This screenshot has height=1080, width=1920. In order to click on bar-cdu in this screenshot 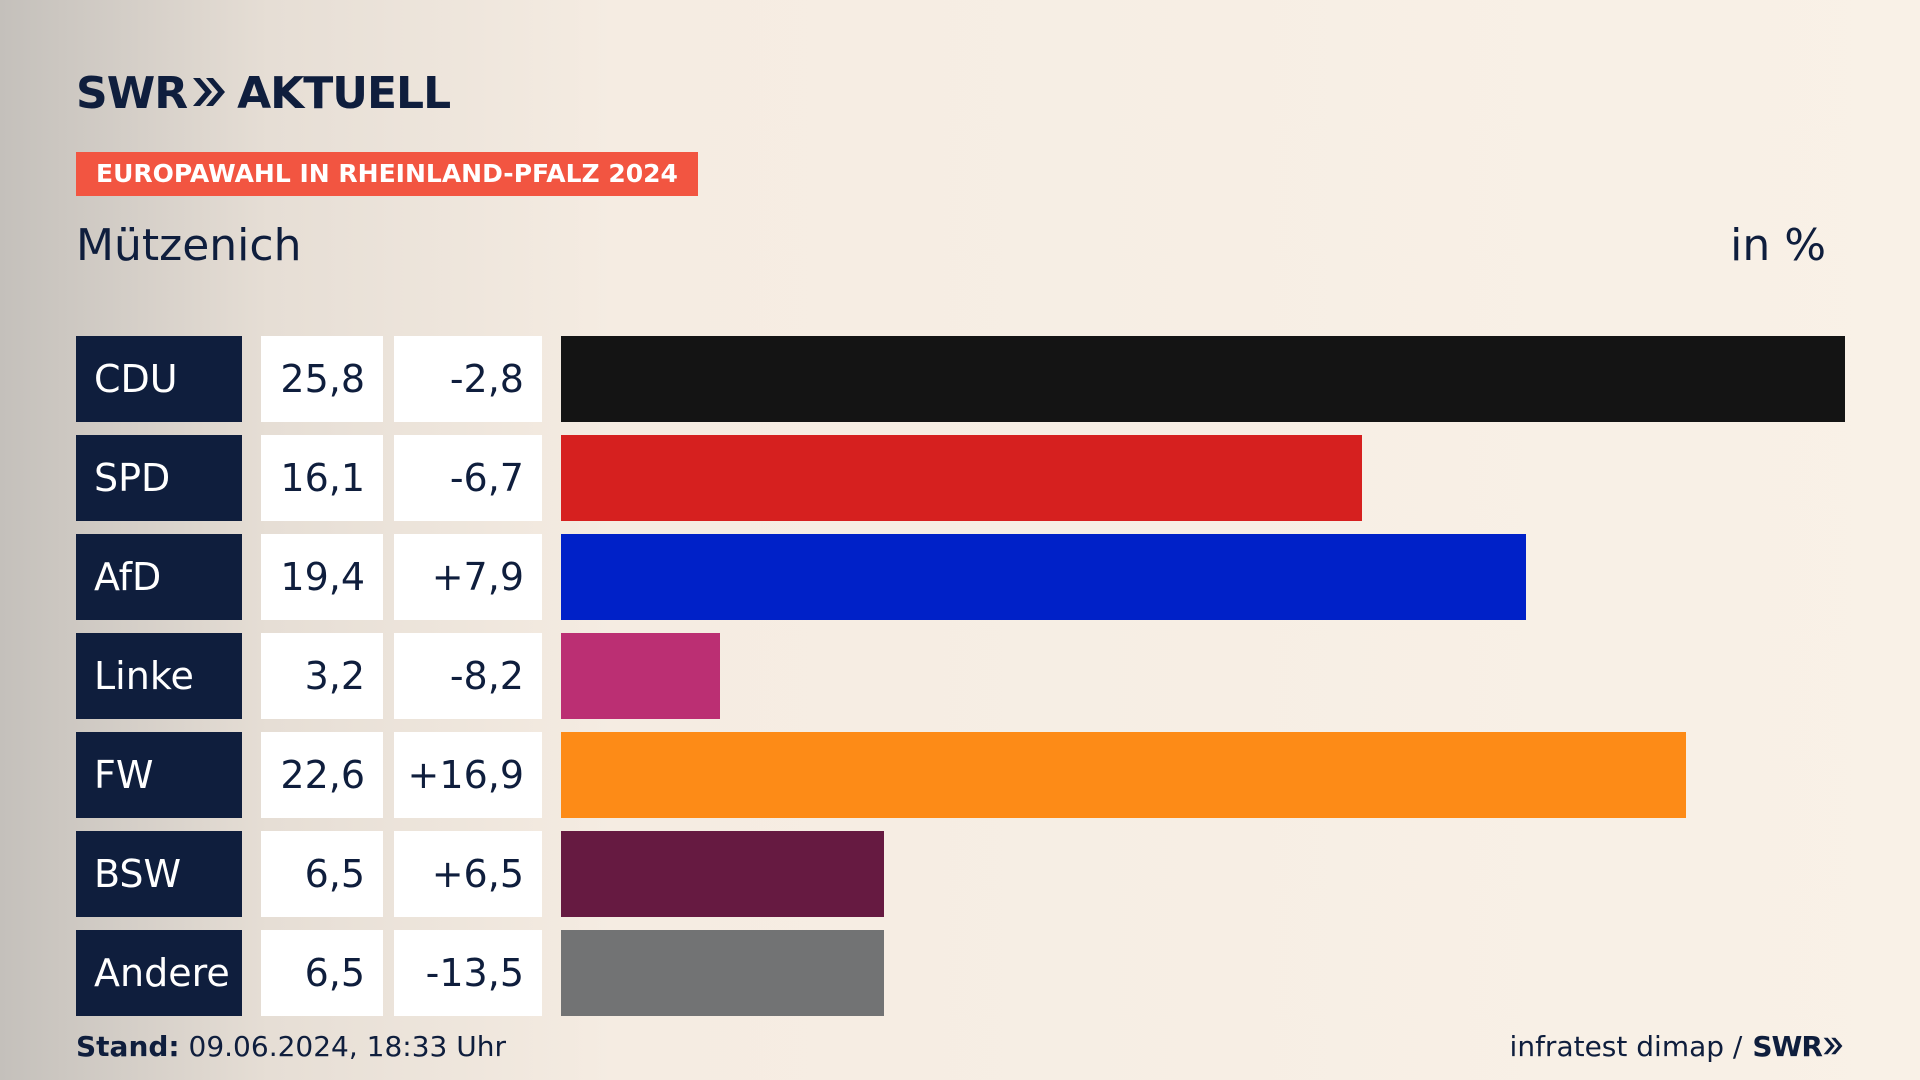, I will do `click(1203, 379)`.